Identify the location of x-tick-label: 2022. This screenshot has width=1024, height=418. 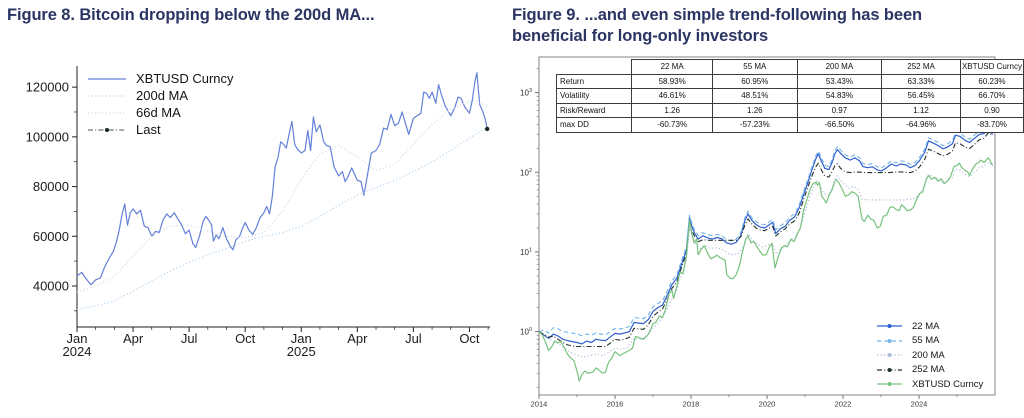
(843, 404).